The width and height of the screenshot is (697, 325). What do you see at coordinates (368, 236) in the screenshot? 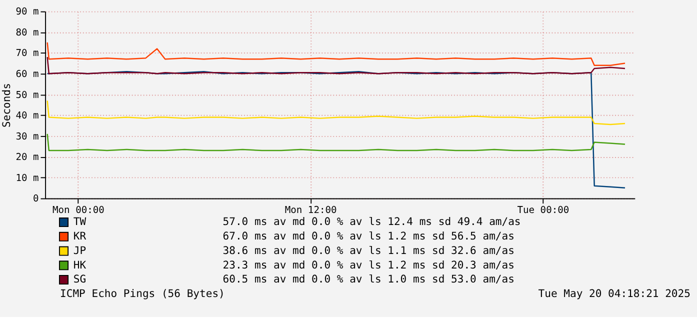
I see `text: 67.0 ms av md 0.0 % av ls 1.2 ms sd 56.5 am/as` at bounding box center [368, 236].